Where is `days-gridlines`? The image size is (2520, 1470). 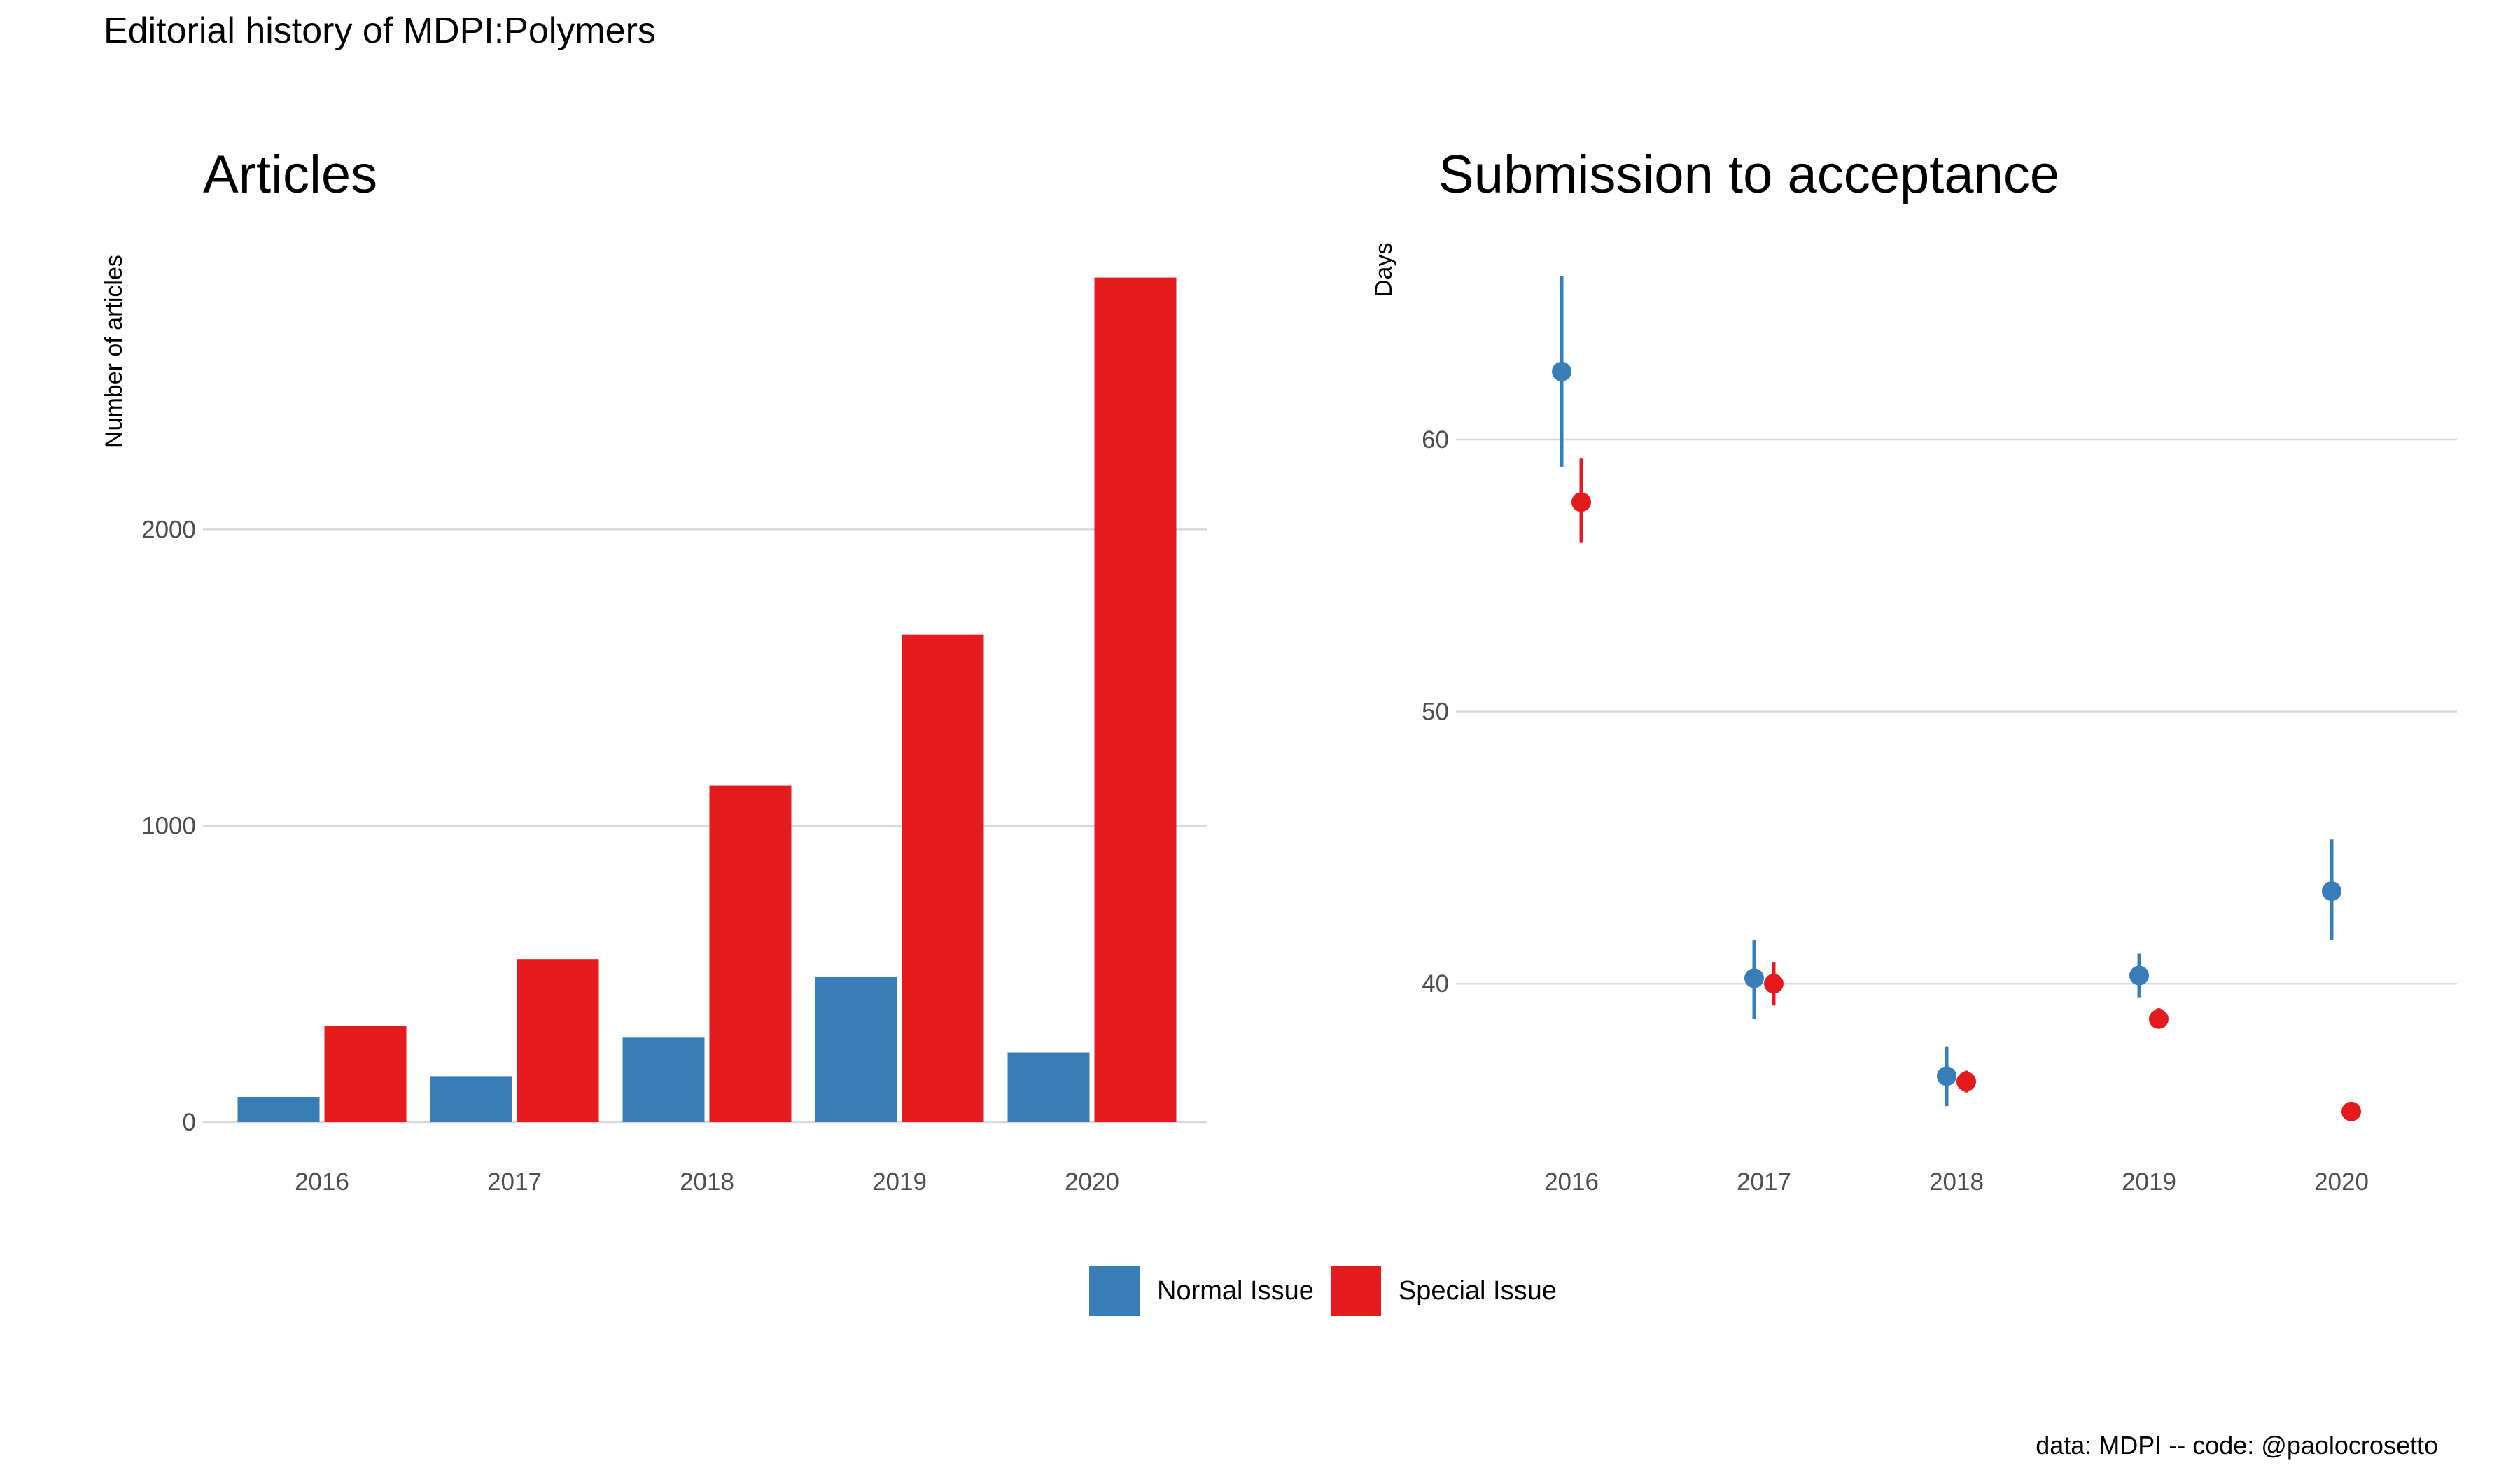 days-gridlines is located at coordinates (1956, 711).